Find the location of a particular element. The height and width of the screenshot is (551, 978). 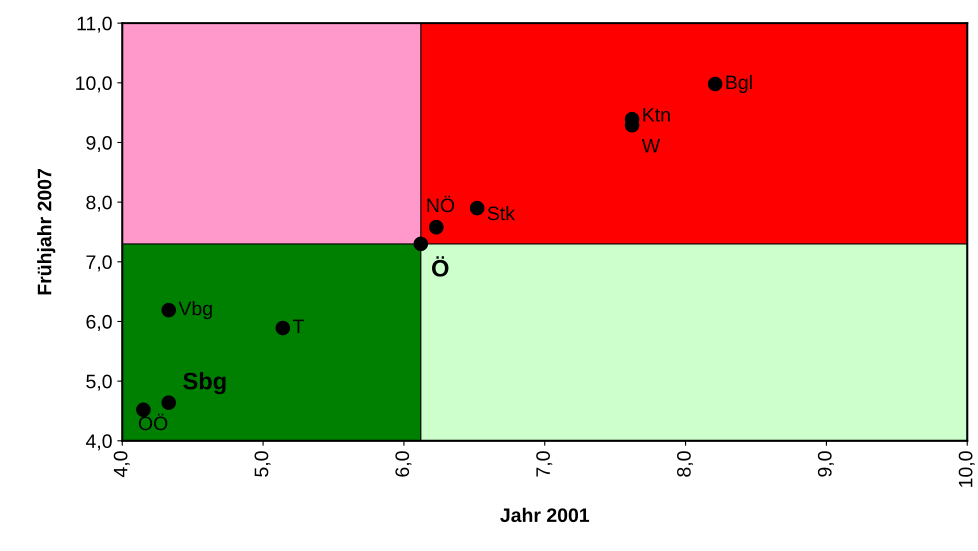

annotation: Ö is located at coordinates (440, 266).